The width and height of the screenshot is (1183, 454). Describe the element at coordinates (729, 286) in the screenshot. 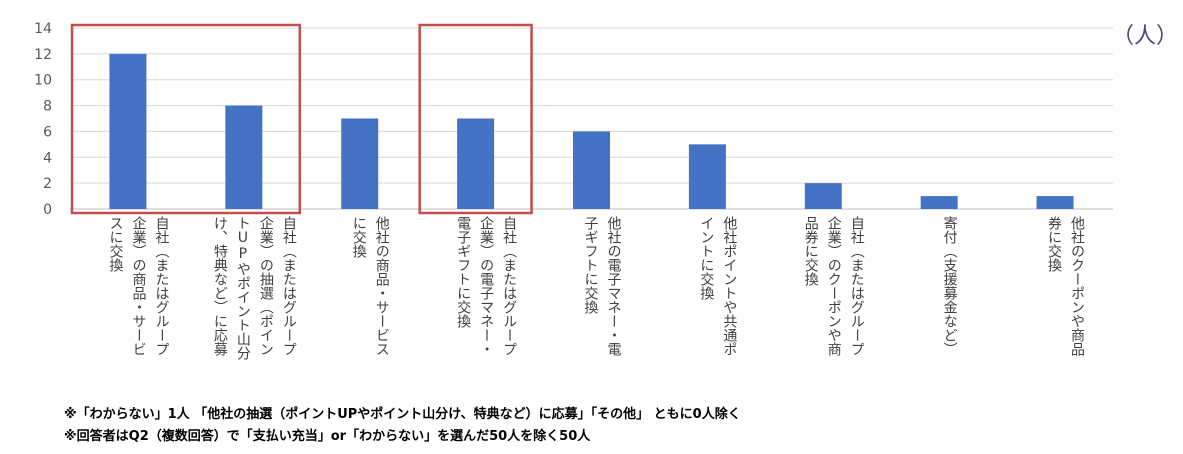

I see `x-category-label-line: 他社ポイントや共通ポ` at that location.